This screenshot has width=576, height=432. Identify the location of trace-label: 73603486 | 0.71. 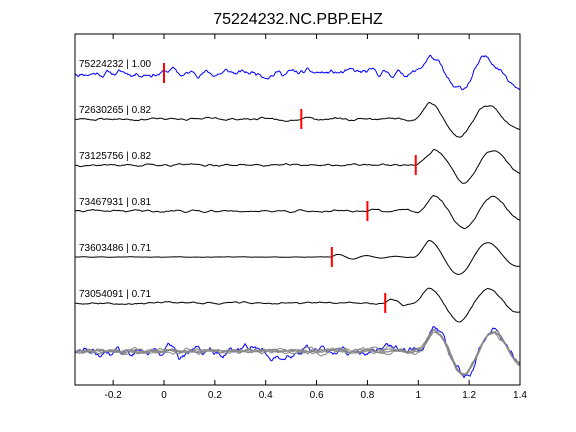
(115, 248).